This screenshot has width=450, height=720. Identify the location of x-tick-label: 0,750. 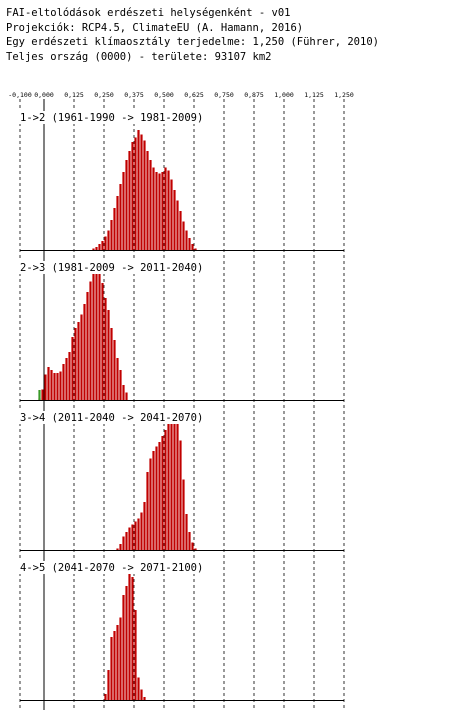
(224, 95).